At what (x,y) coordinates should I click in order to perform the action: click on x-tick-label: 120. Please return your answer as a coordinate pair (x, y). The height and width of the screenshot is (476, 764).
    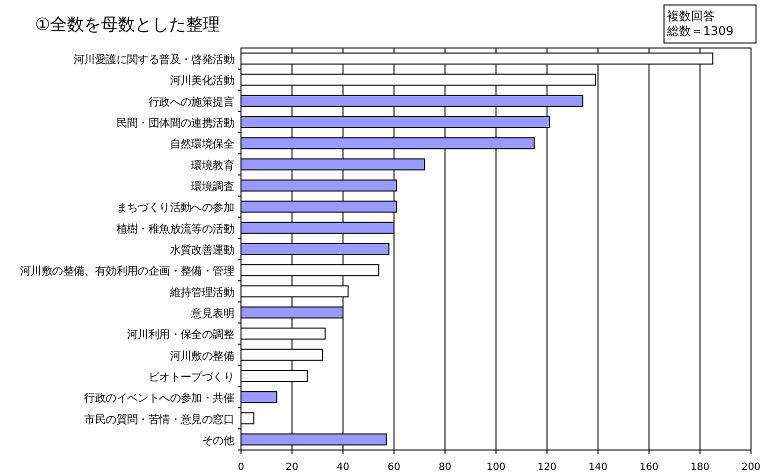
    Looking at the image, I should click on (547, 467).